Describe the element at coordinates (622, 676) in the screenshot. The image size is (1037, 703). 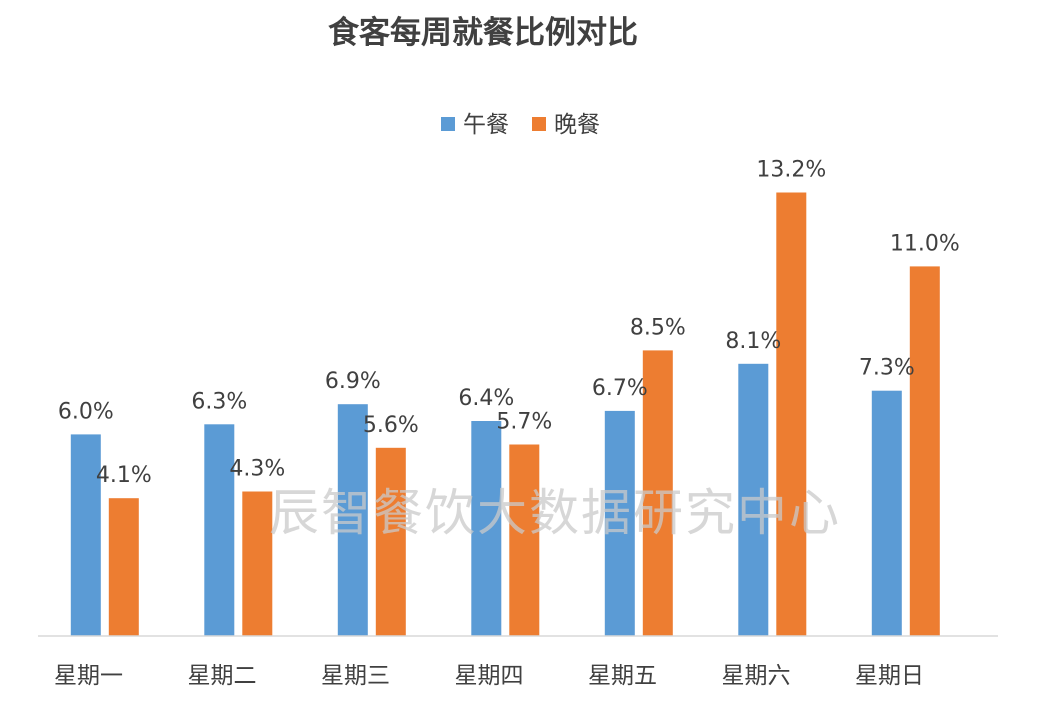
I see `category-label-5: 星期五` at that location.